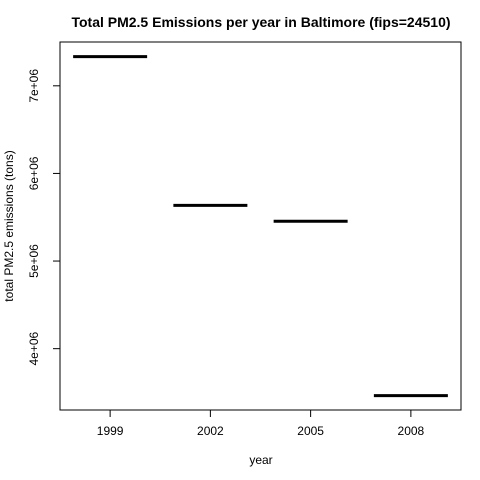 The height and width of the screenshot is (480, 480). Describe the element at coordinates (34, 86) in the screenshot. I see `y-tick-label: 7e+06` at that location.